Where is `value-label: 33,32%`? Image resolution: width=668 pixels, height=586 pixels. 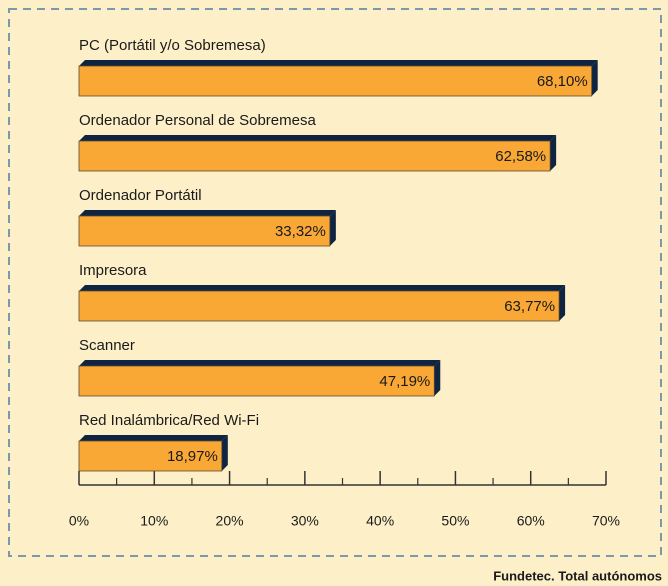 value-label: 33,32% is located at coordinates (300, 231).